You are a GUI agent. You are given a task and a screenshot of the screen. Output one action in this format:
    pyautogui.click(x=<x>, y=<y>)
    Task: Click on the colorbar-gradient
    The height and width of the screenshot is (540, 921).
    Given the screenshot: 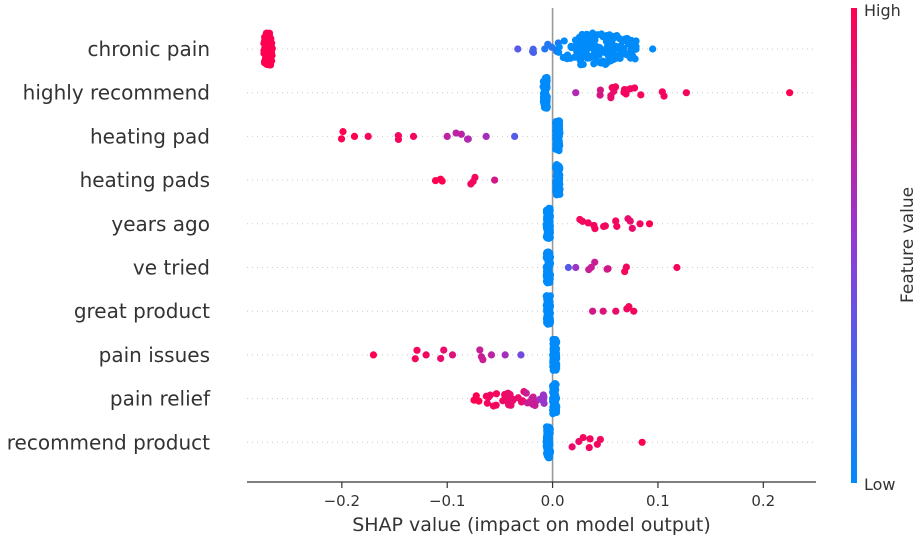 What is the action you would take?
    pyautogui.click(x=854, y=245)
    